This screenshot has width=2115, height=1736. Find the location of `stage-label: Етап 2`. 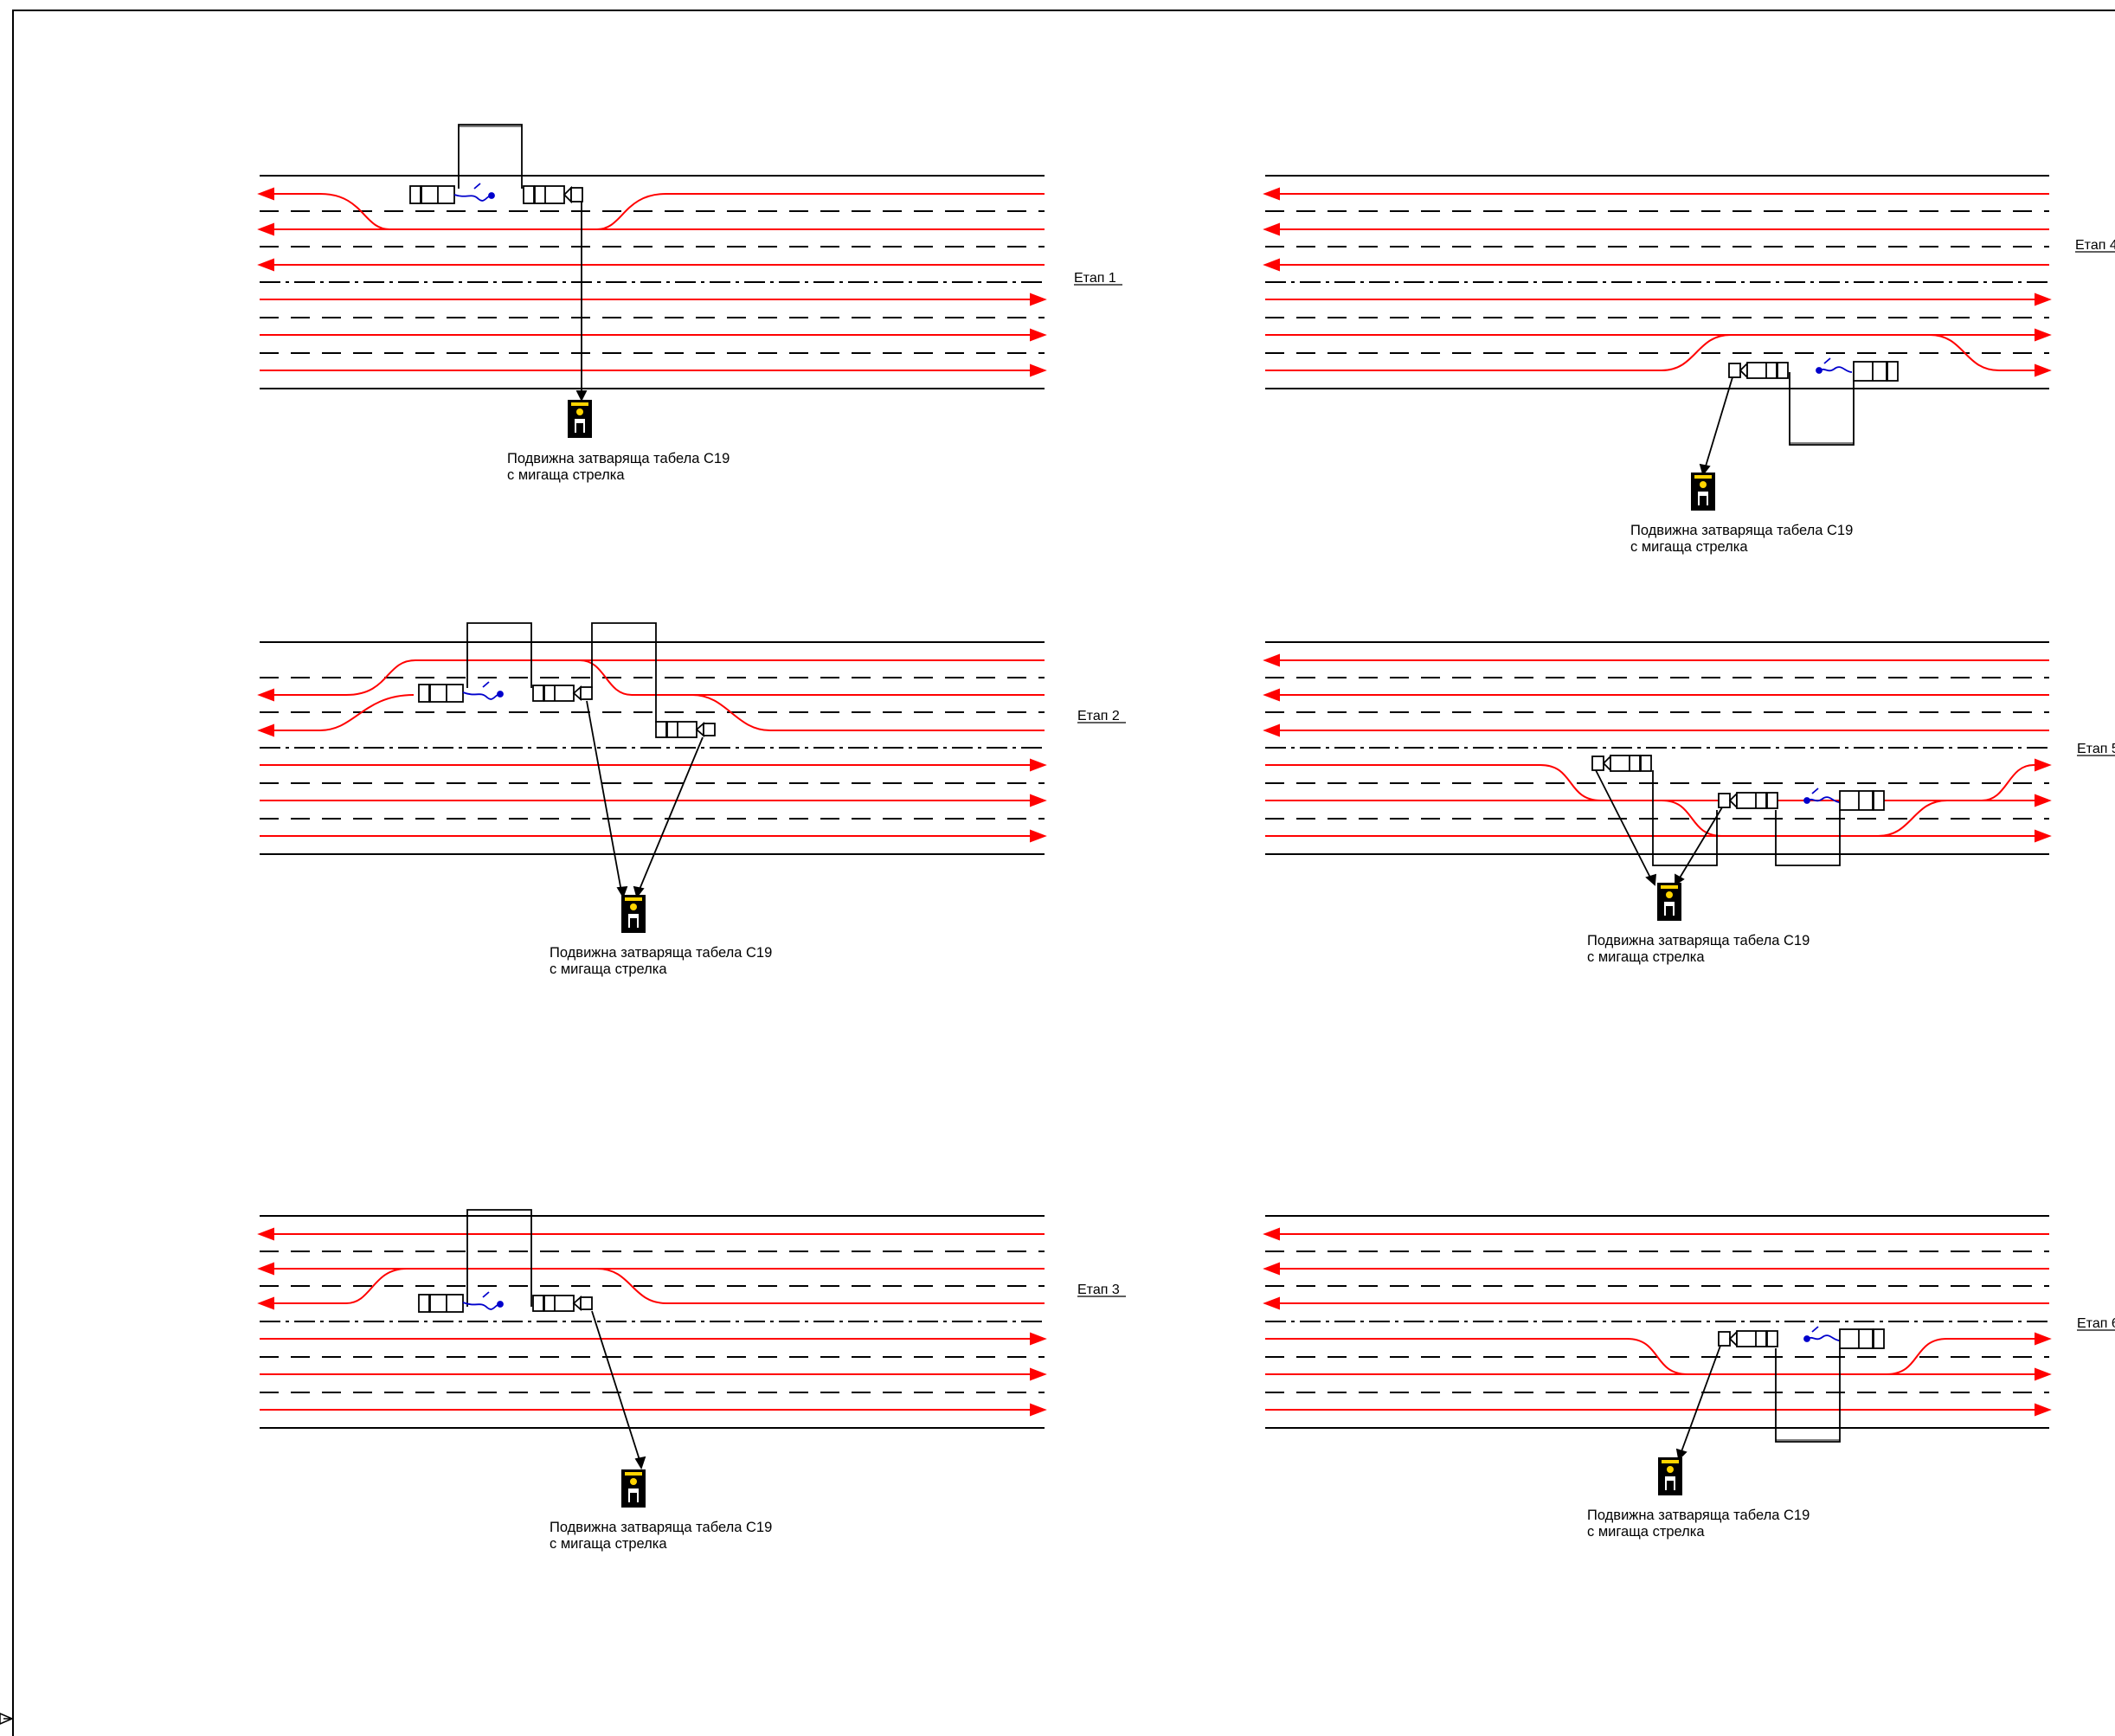

stage-label: Етап 2 is located at coordinates (1098, 716).